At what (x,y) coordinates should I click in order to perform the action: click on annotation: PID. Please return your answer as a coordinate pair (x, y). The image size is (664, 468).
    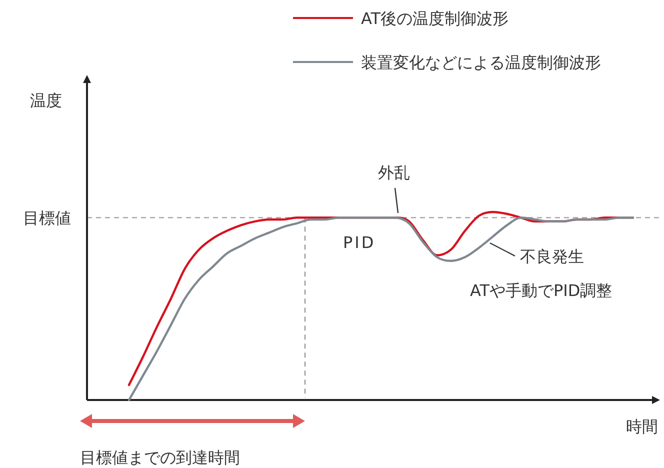
    Looking at the image, I should click on (359, 242).